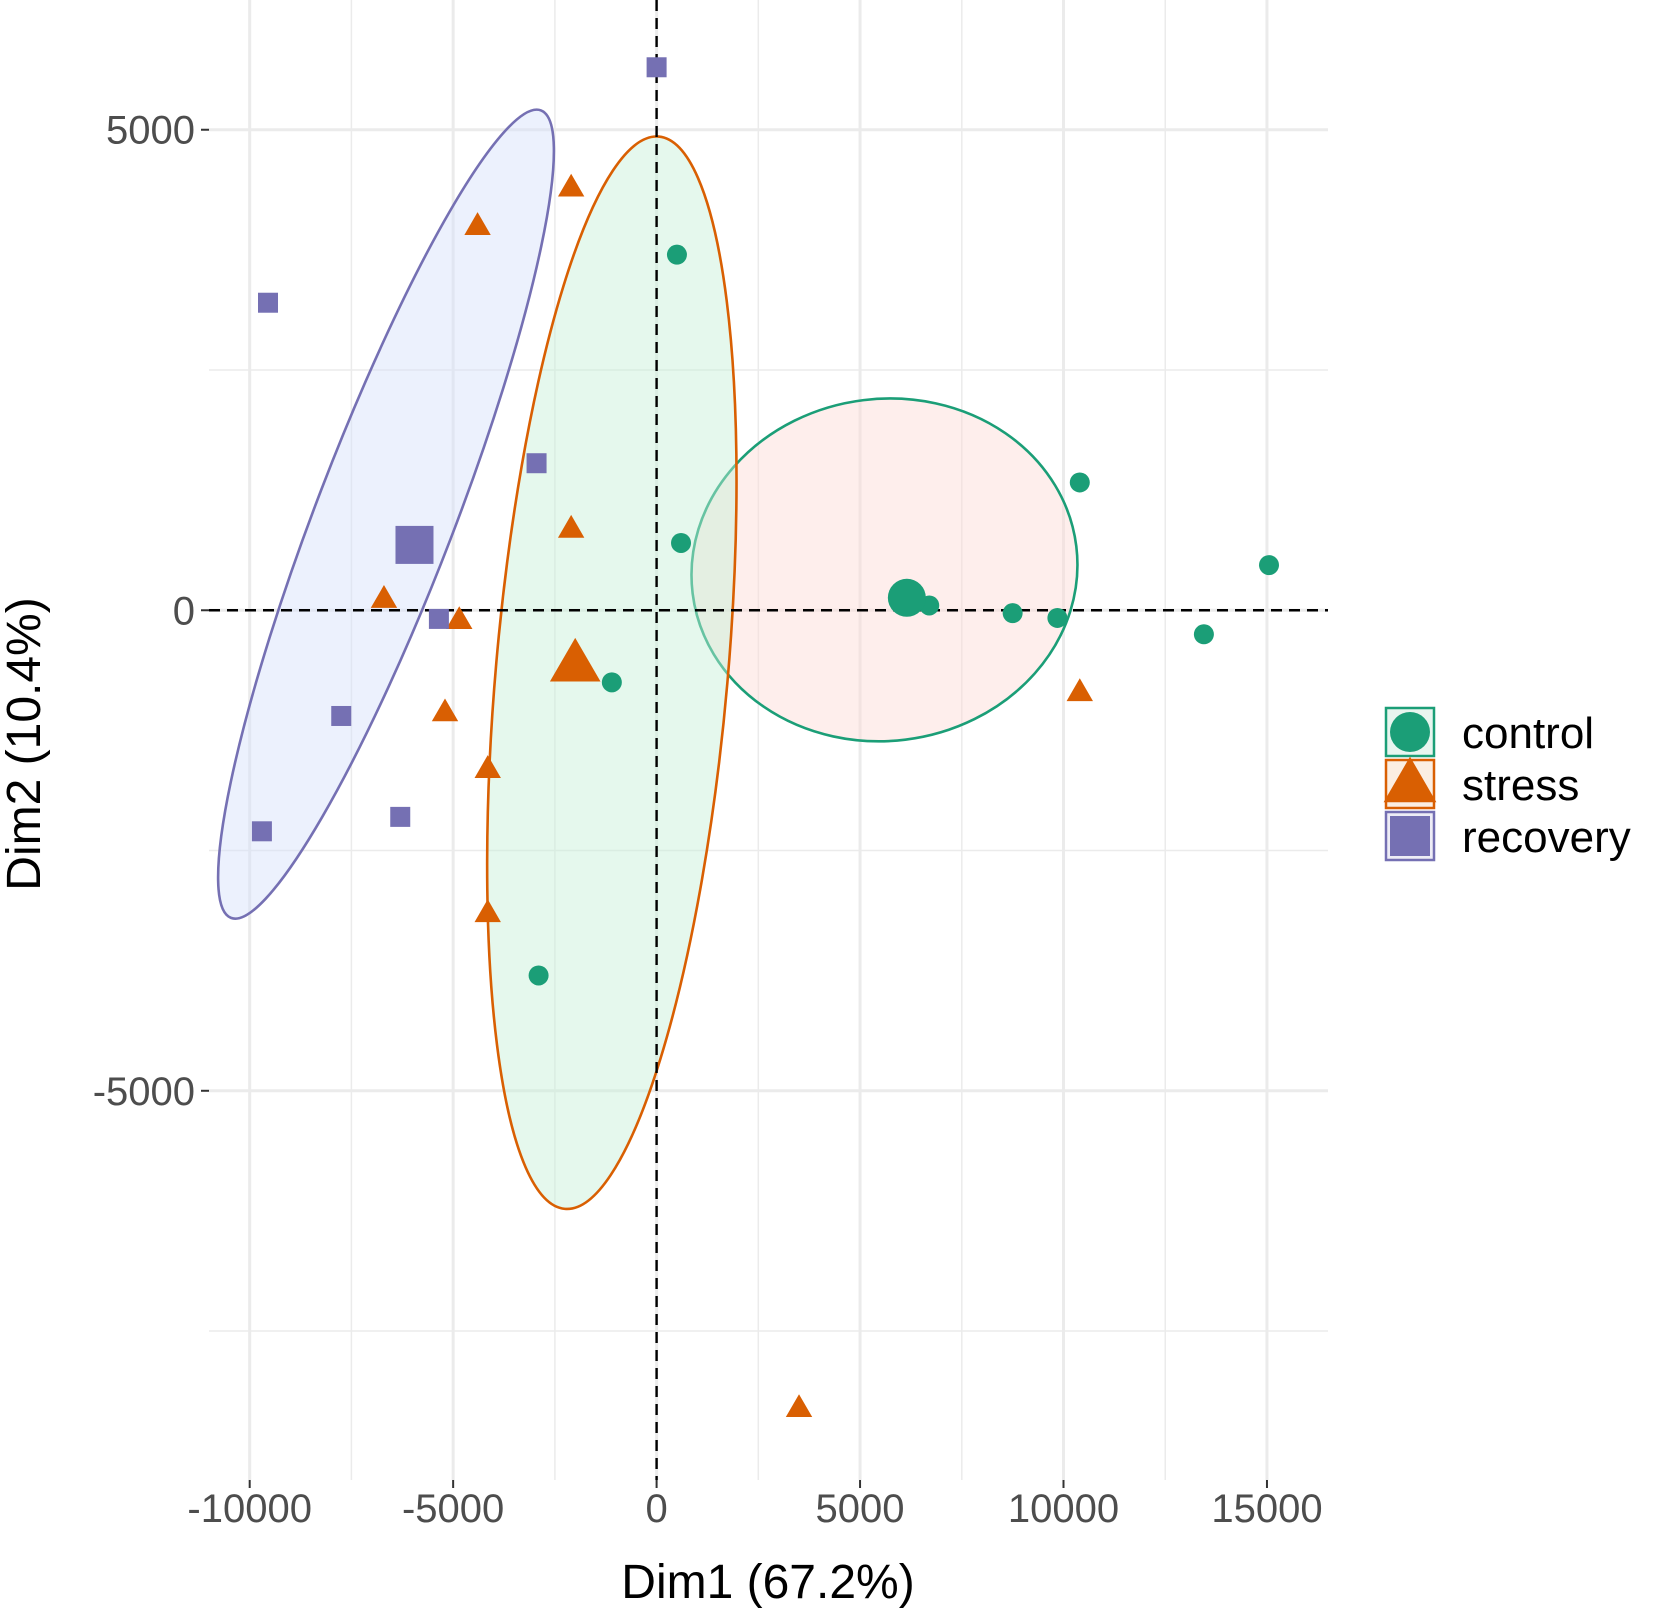 Image resolution: width=1654 pixels, height=1612 pixels. Describe the element at coordinates (249, 1509) in the screenshot. I see `x-tick-label: -10000` at that location.